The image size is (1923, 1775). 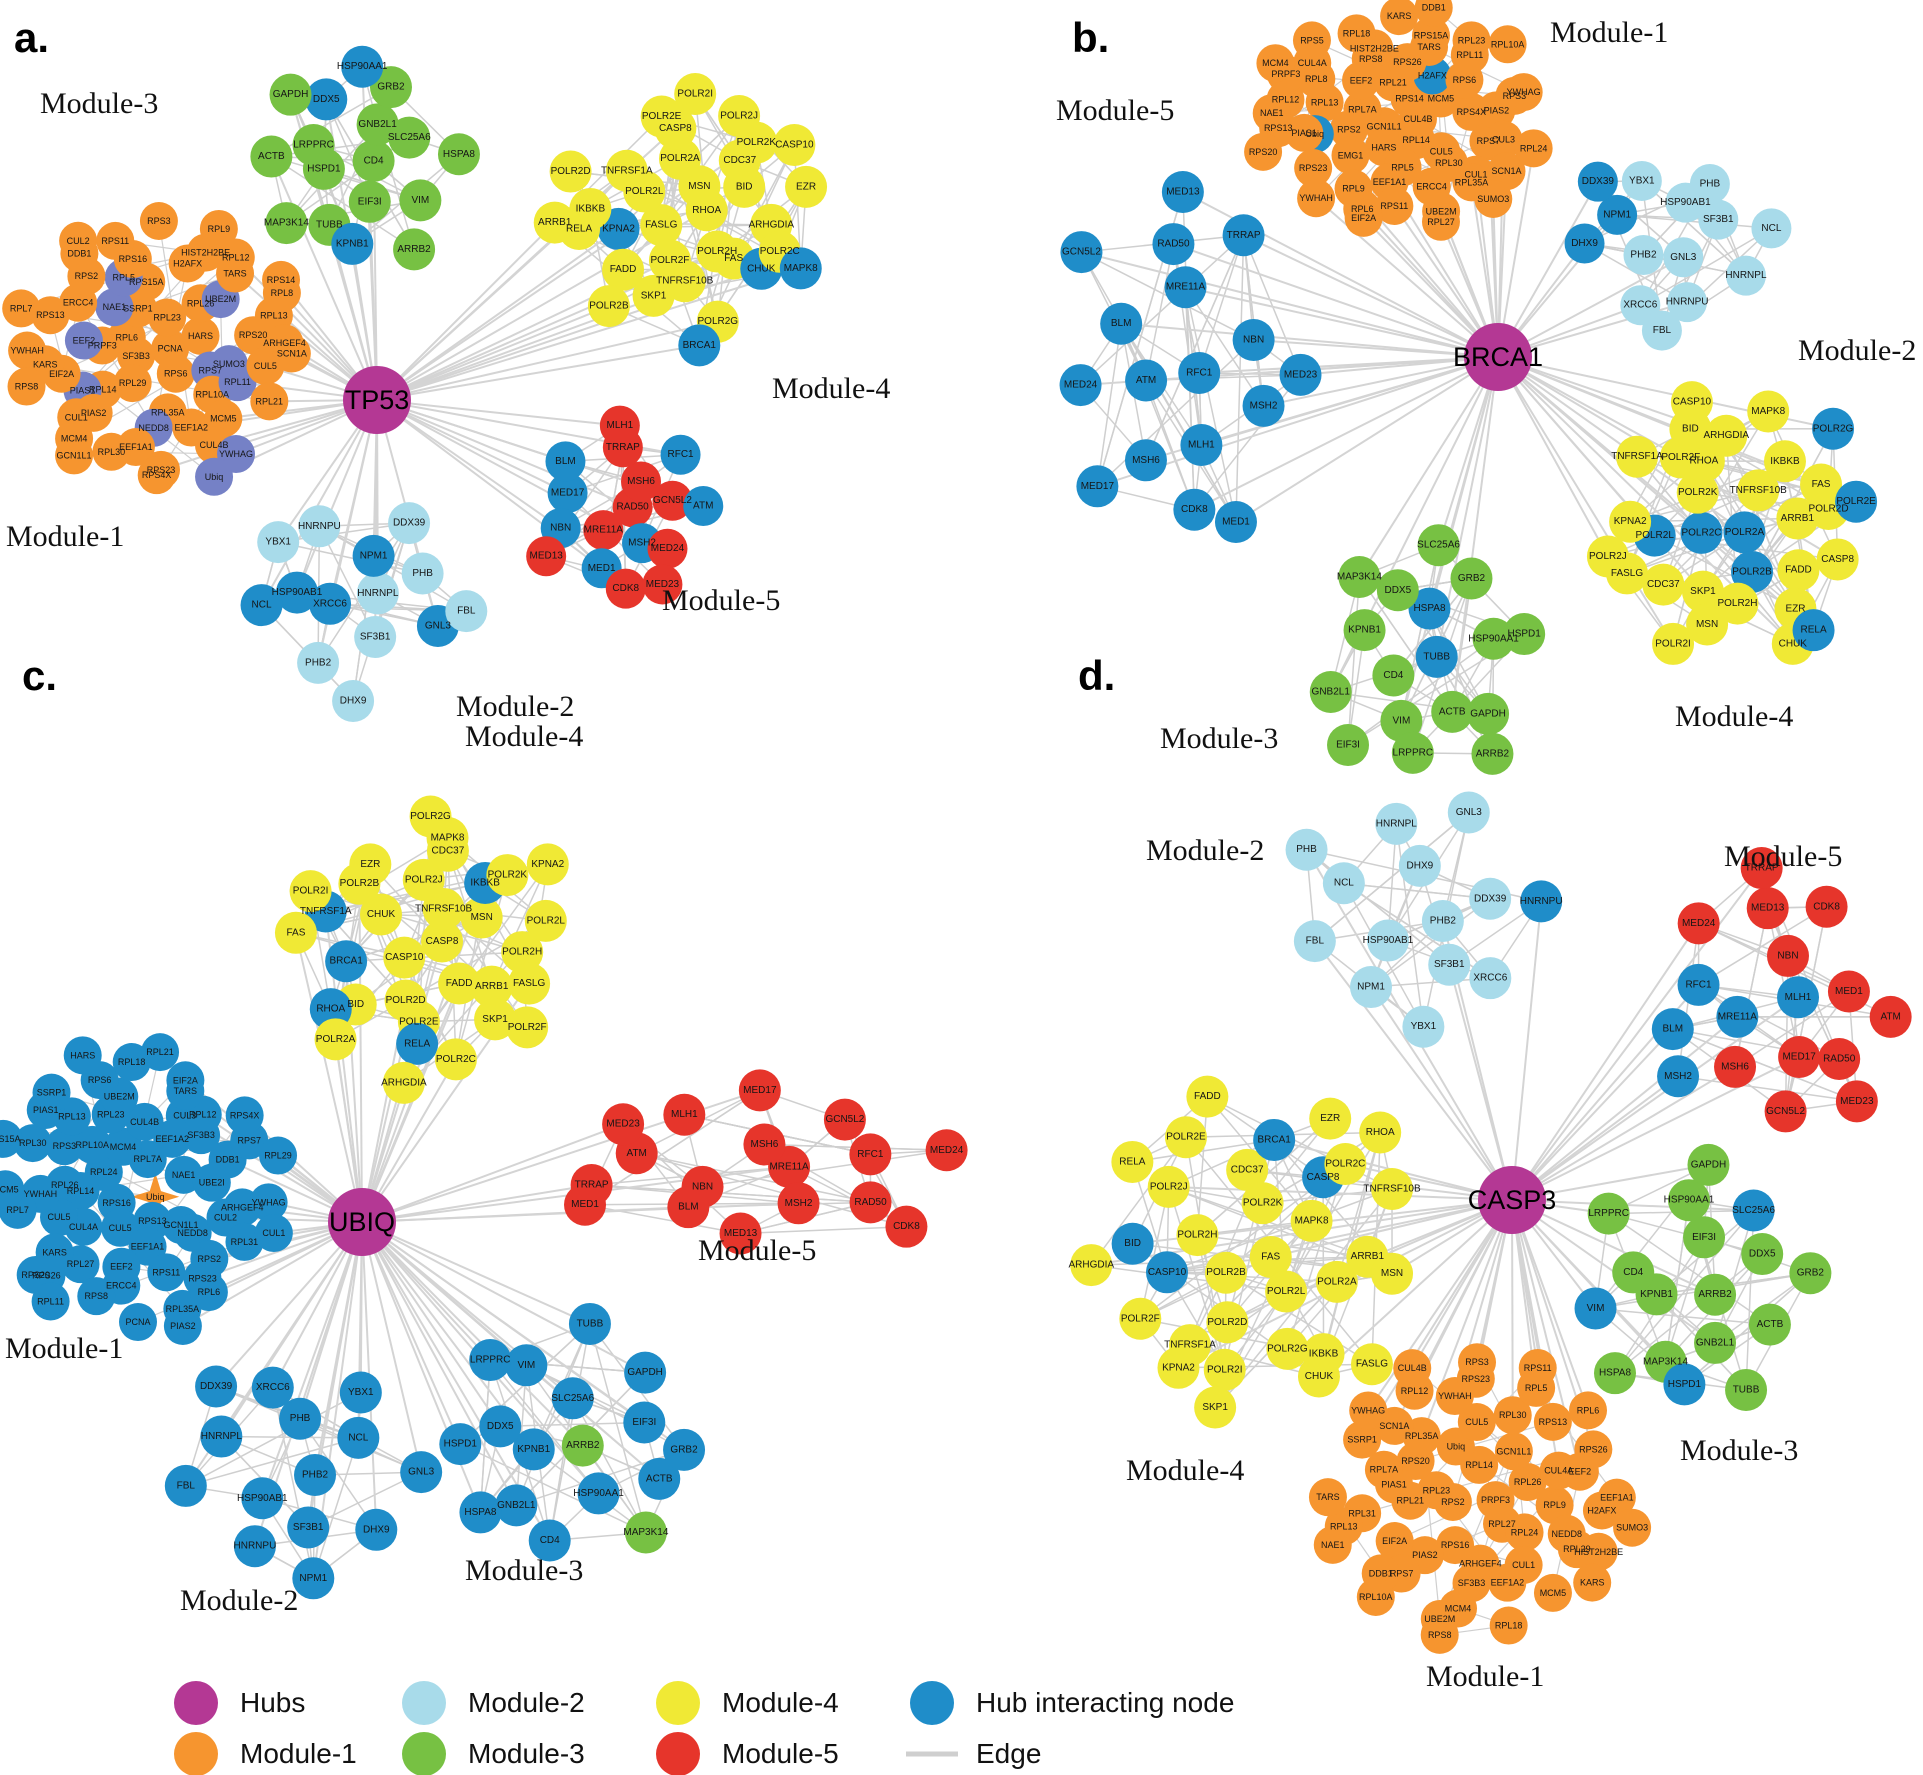 I want to click on node-EIF2A, so click(x=185, y=1080).